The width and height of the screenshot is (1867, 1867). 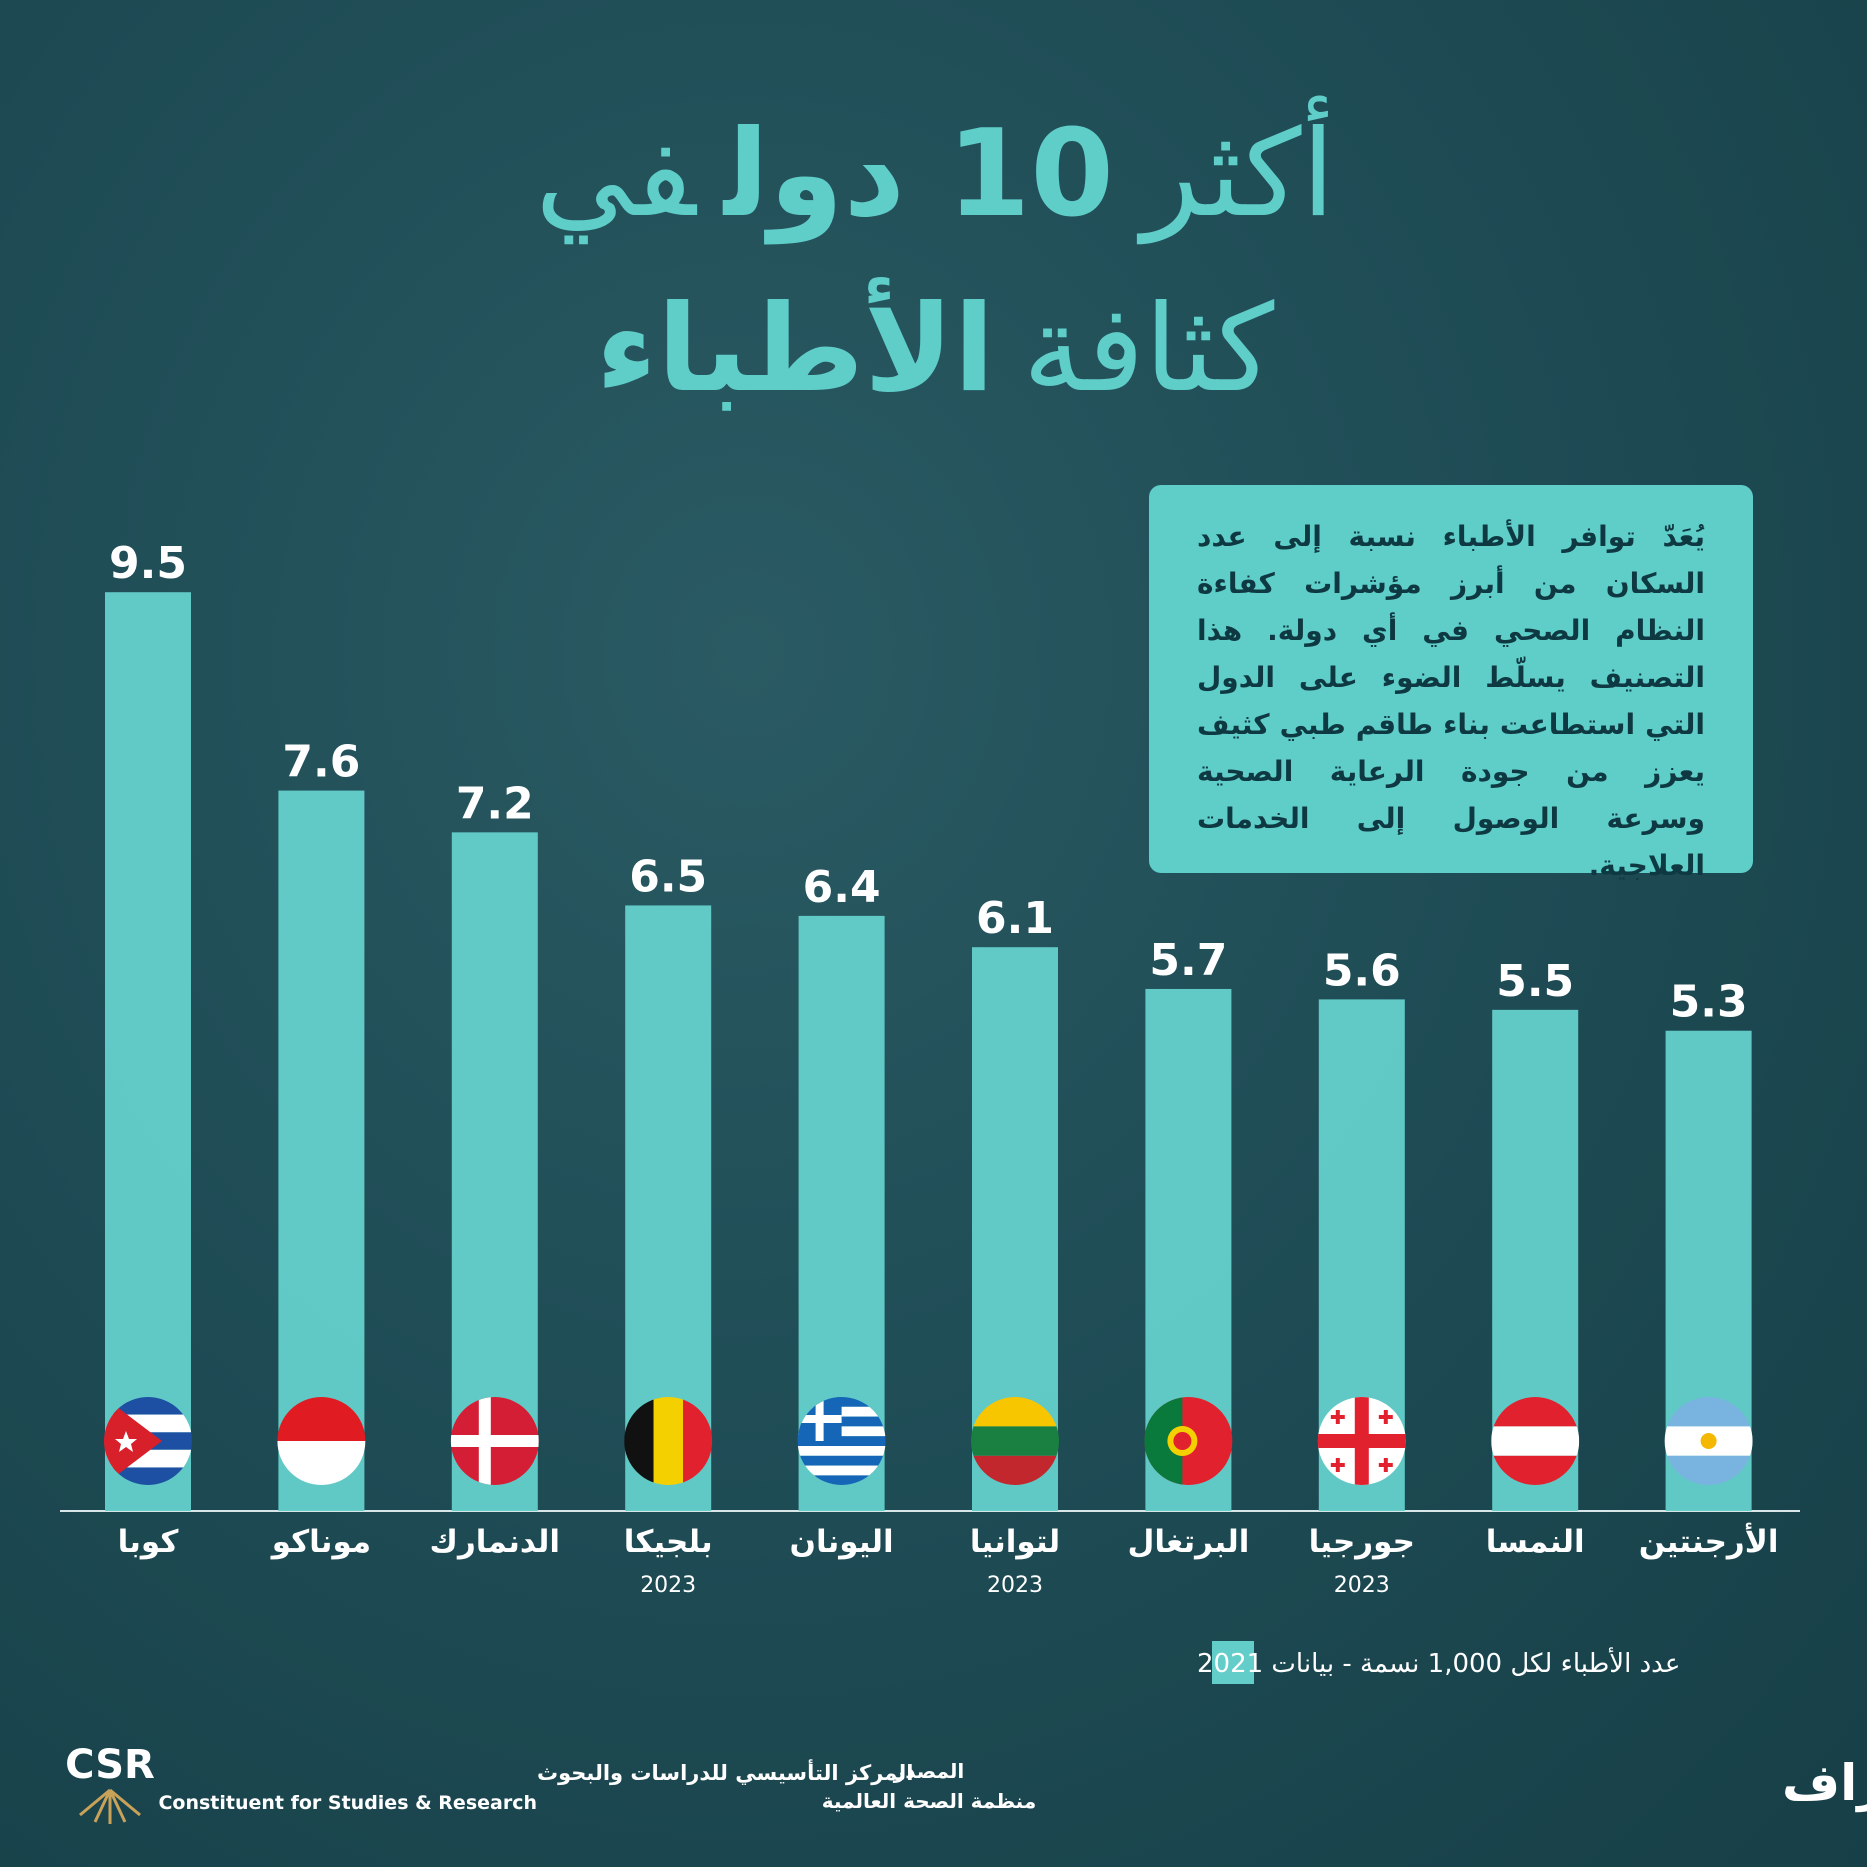 What do you see at coordinates (1148, 349) in the screenshot?
I see `title-part: كثافة` at bounding box center [1148, 349].